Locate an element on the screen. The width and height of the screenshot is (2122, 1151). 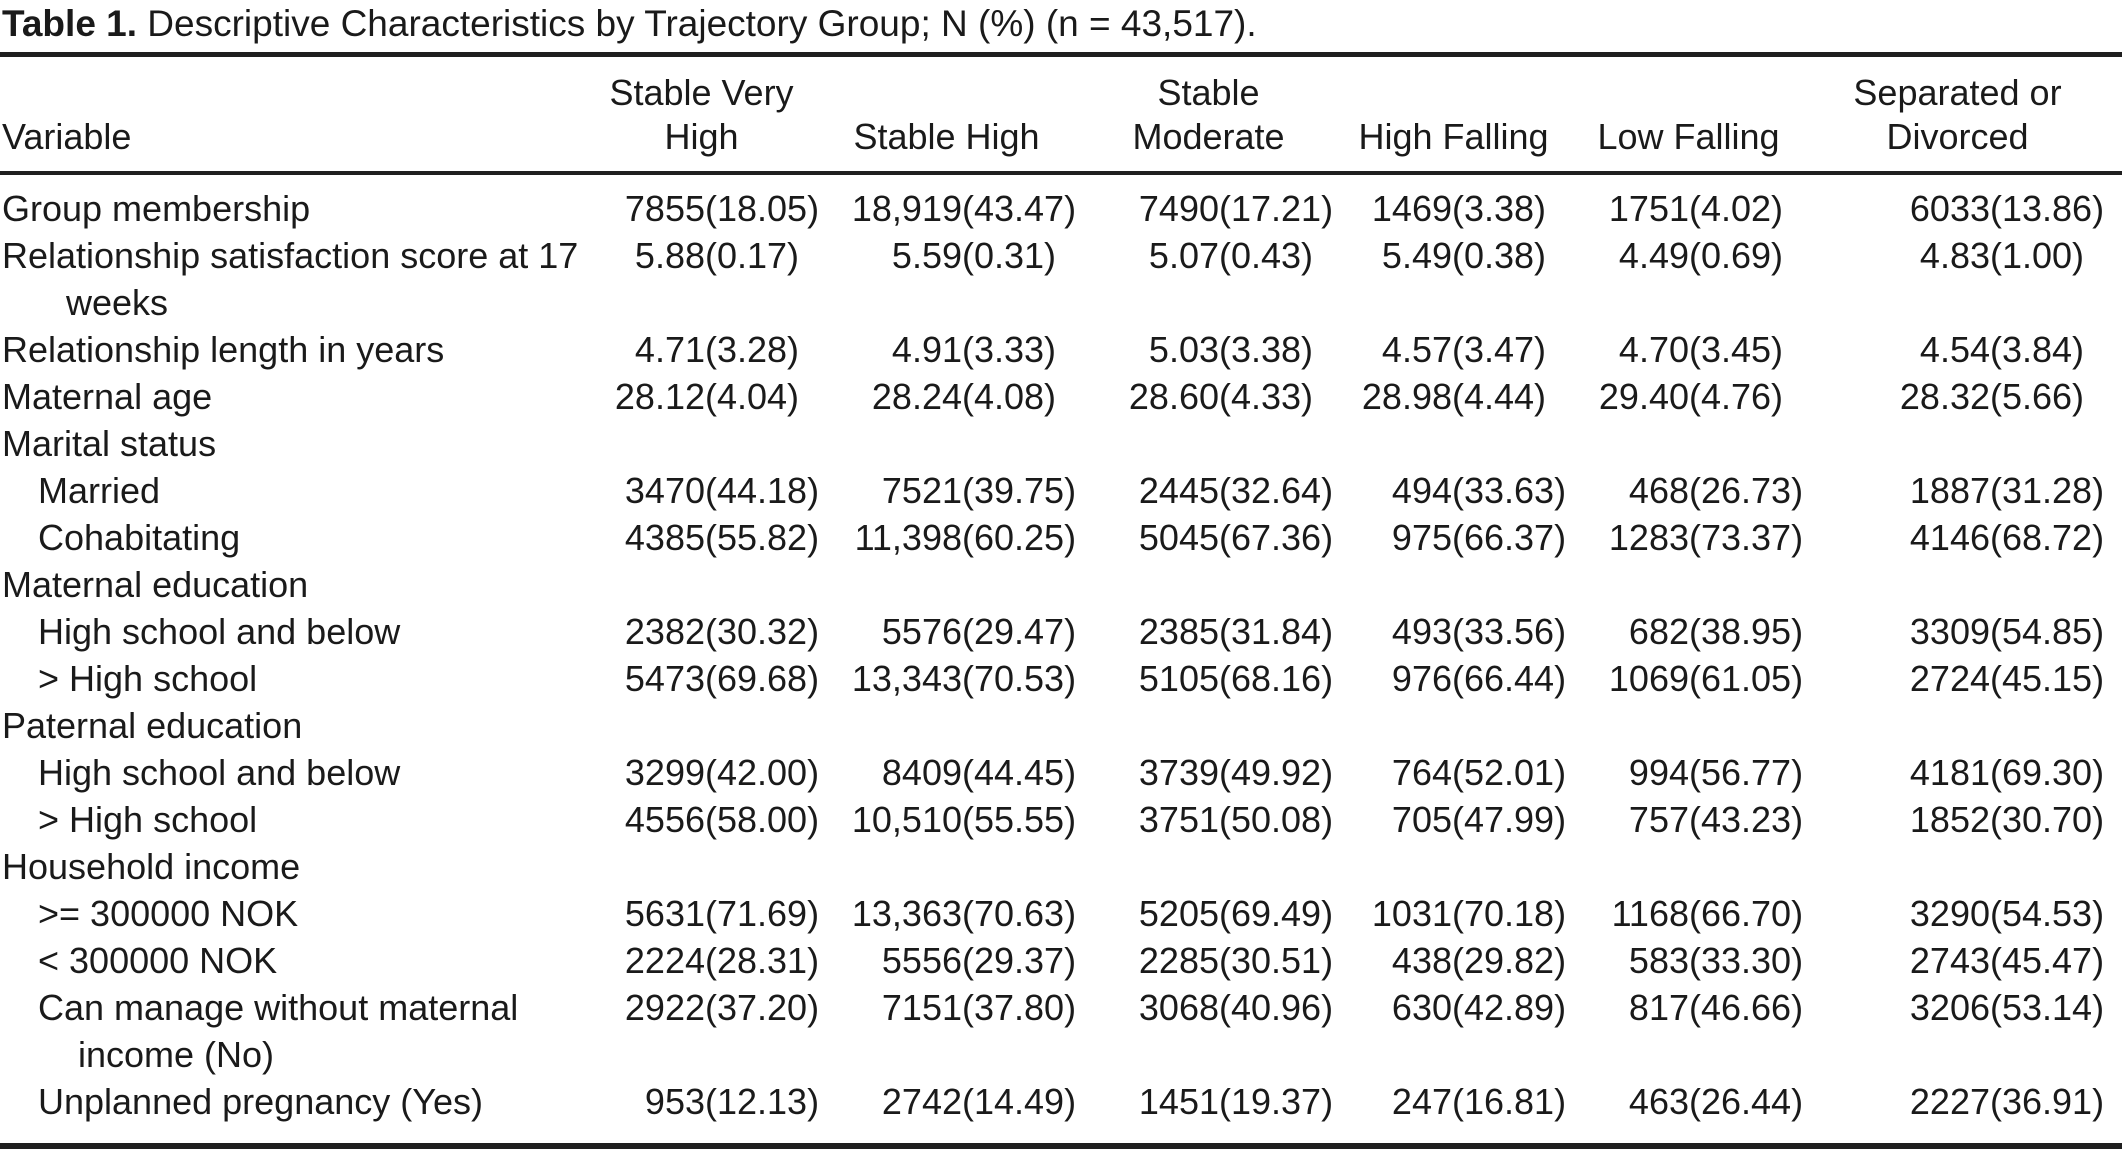
cell-percent: (33.63) is located at coordinates (1509, 490).